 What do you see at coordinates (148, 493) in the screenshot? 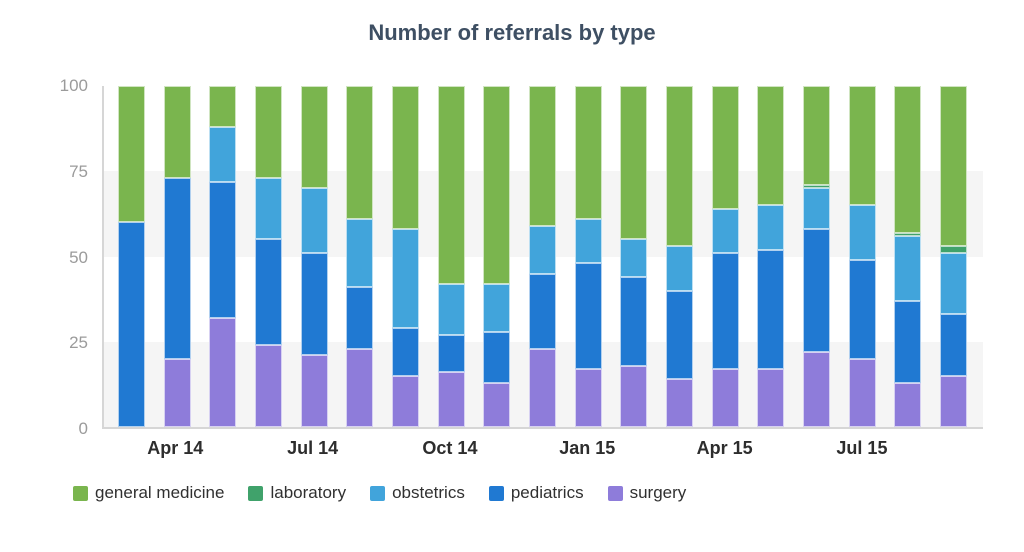
I see `legend-item-general-medicine: general medicine` at bounding box center [148, 493].